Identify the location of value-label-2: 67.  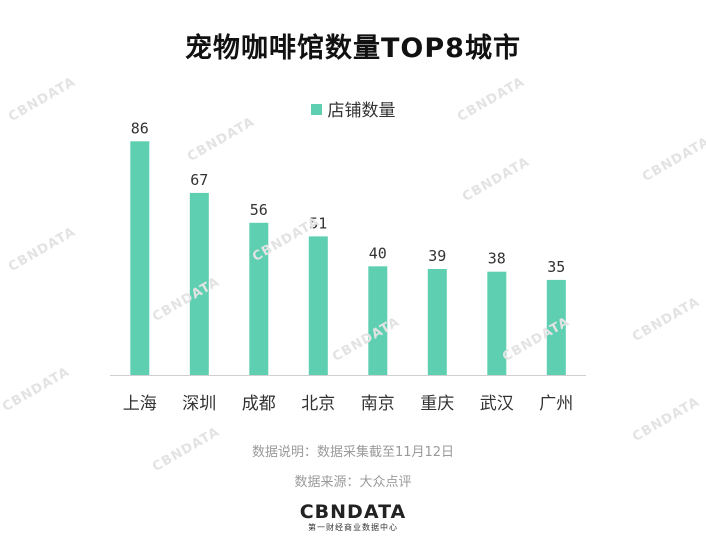
(199, 180).